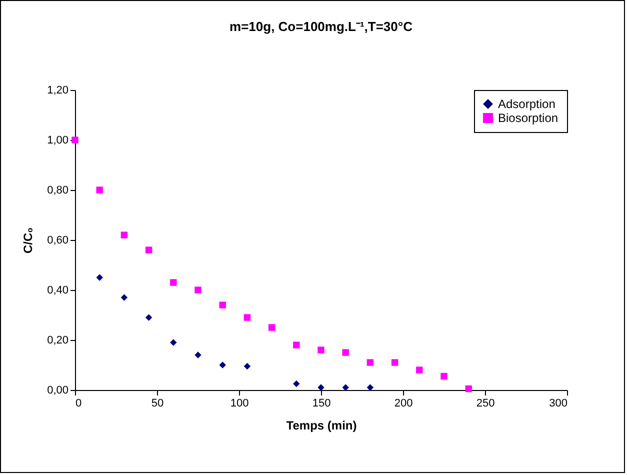 The image size is (627, 475). I want to click on y-tick-label: 0,80, so click(57, 190).